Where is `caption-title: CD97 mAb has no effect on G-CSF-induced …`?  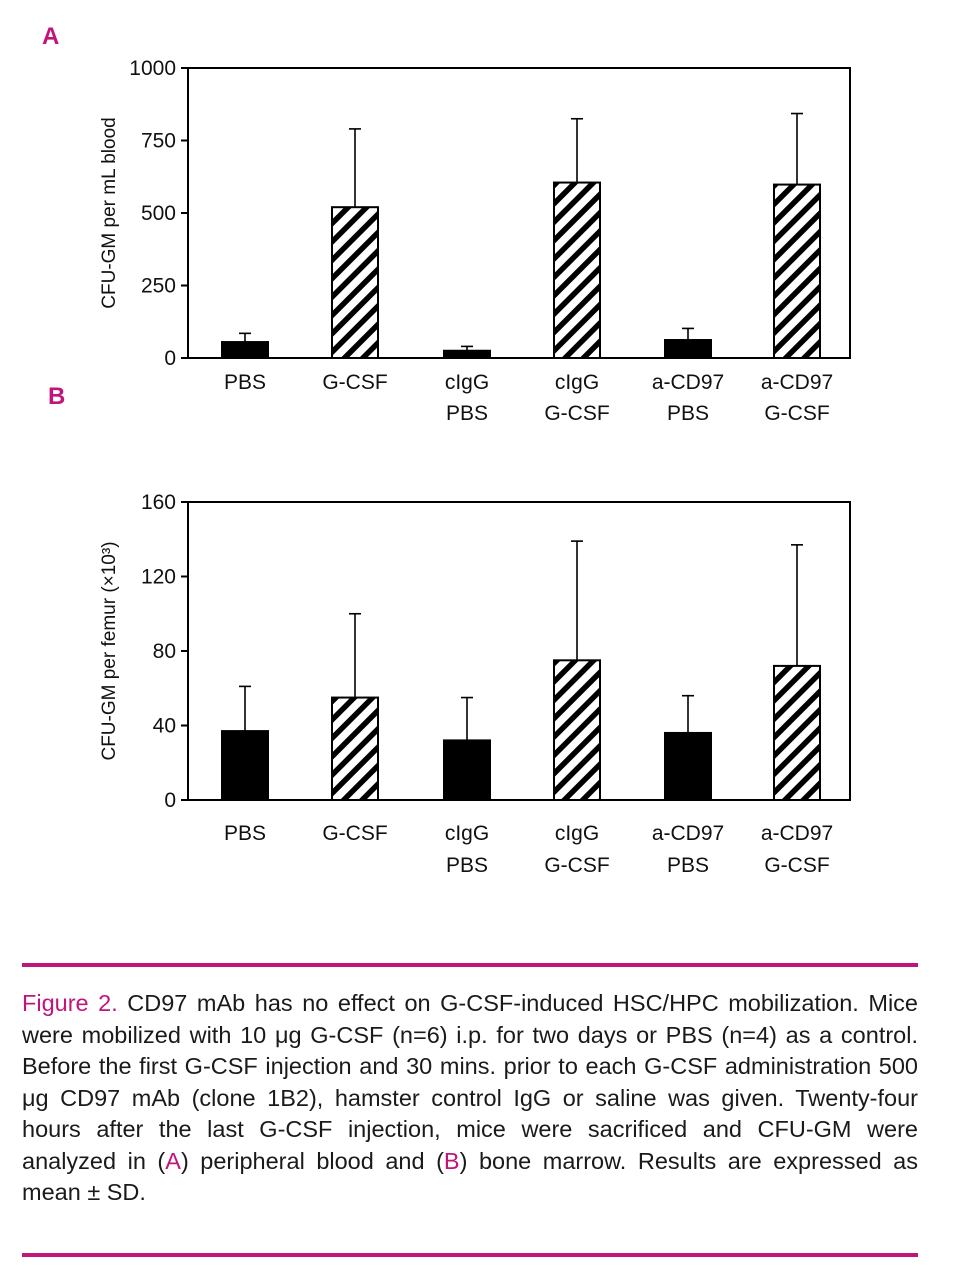 caption-title: CD97 mAb has no effect on G-CSF-induced … is located at coordinates (493, 1003).